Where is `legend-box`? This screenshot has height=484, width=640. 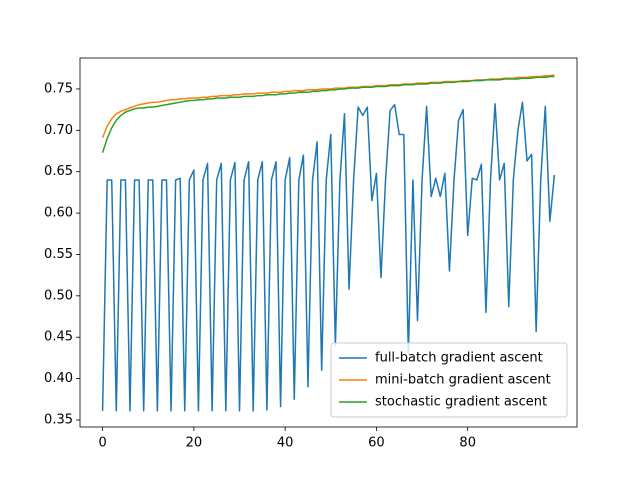
legend-box is located at coordinates (449, 380).